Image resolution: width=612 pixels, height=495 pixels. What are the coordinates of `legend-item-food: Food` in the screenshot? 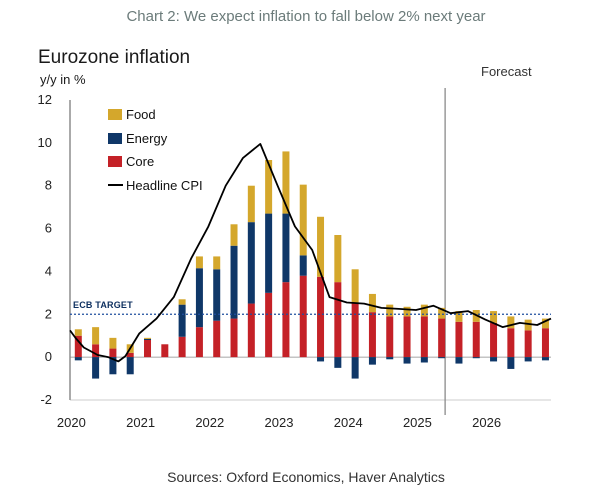 It's located at (155, 115).